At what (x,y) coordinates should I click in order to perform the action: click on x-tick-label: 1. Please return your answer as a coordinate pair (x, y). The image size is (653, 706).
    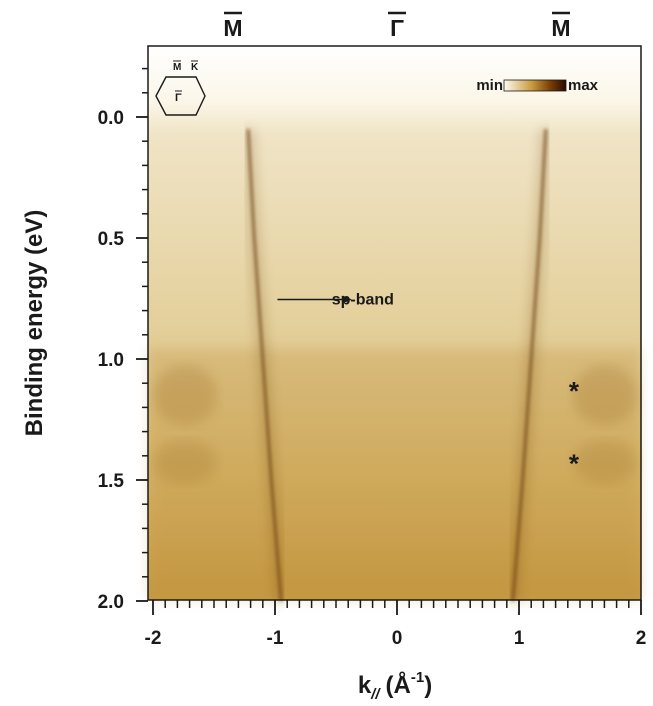
    Looking at the image, I should click on (519, 638).